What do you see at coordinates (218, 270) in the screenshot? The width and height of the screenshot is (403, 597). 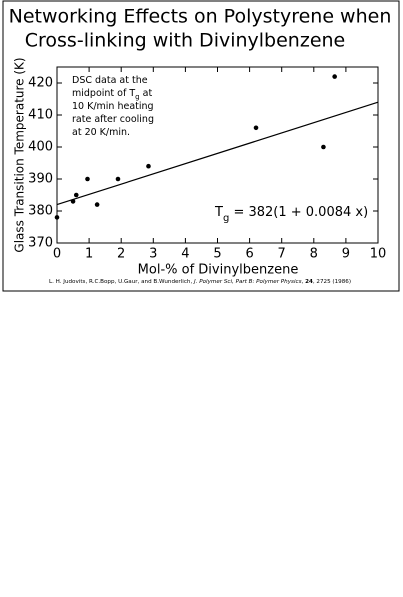 I see `x-axis-label: Mol-% of Divinylbenzene` at bounding box center [218, 270].